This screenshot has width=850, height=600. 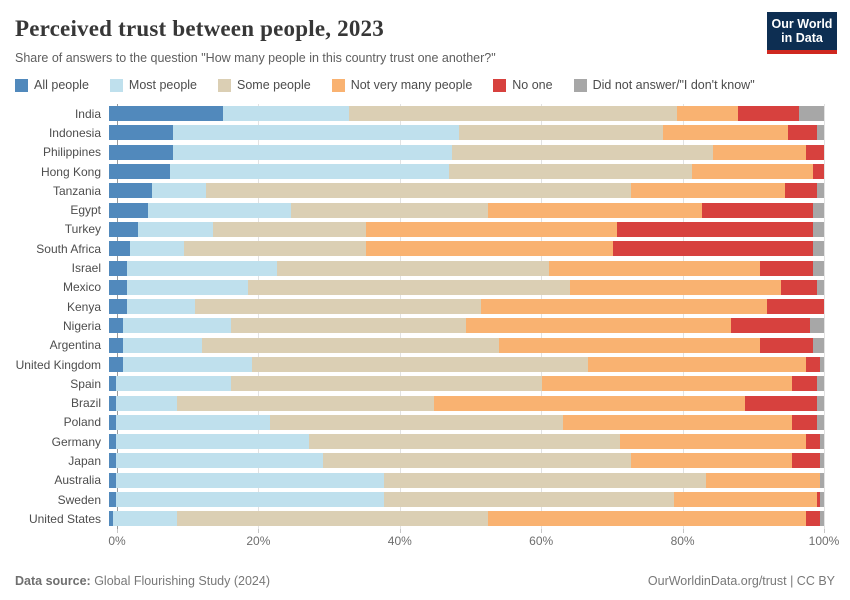 I want to click on legend-item-most-people: Most people, so click(x=153, y=85).